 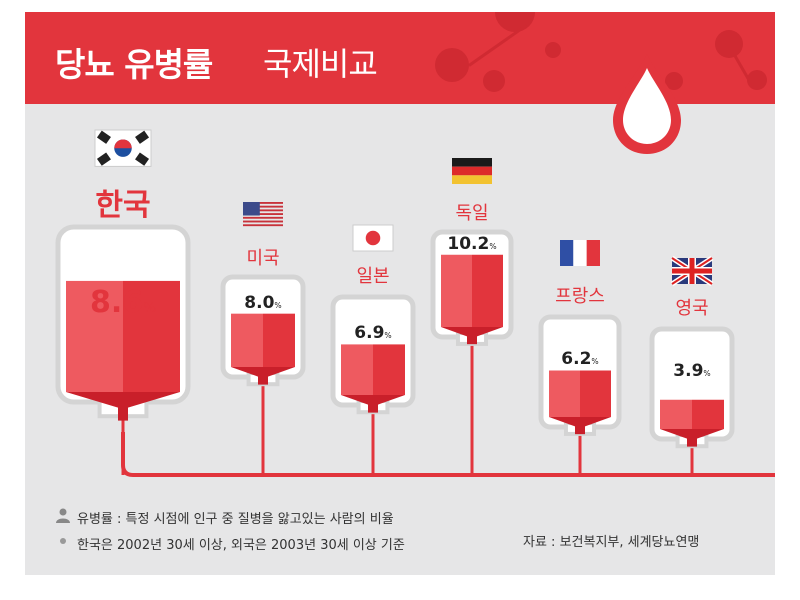 What do you see at coordinates (123, 205) in the screenshot?
I see `country-label: 한국` at bounding box center [123, 205].